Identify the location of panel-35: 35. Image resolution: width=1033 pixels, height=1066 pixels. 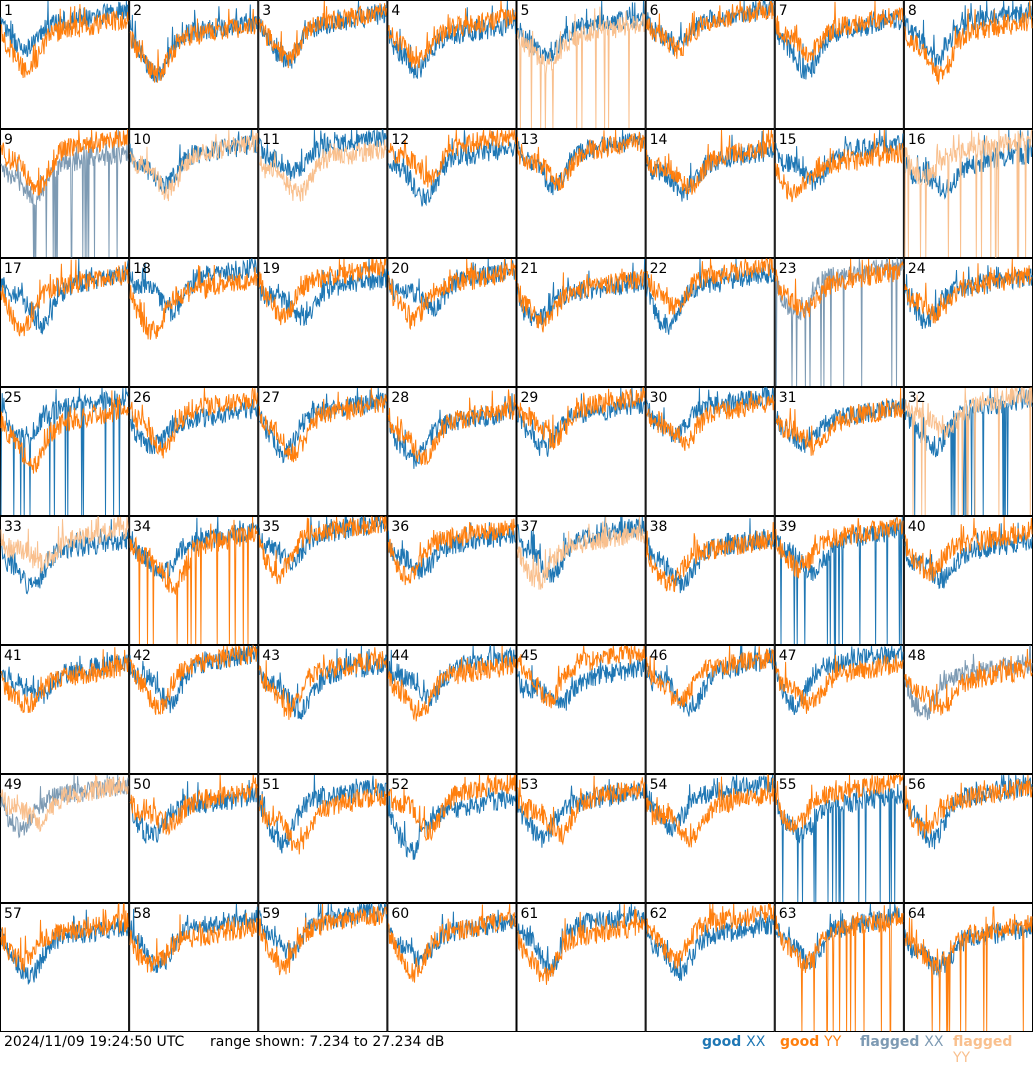
(323, 580).